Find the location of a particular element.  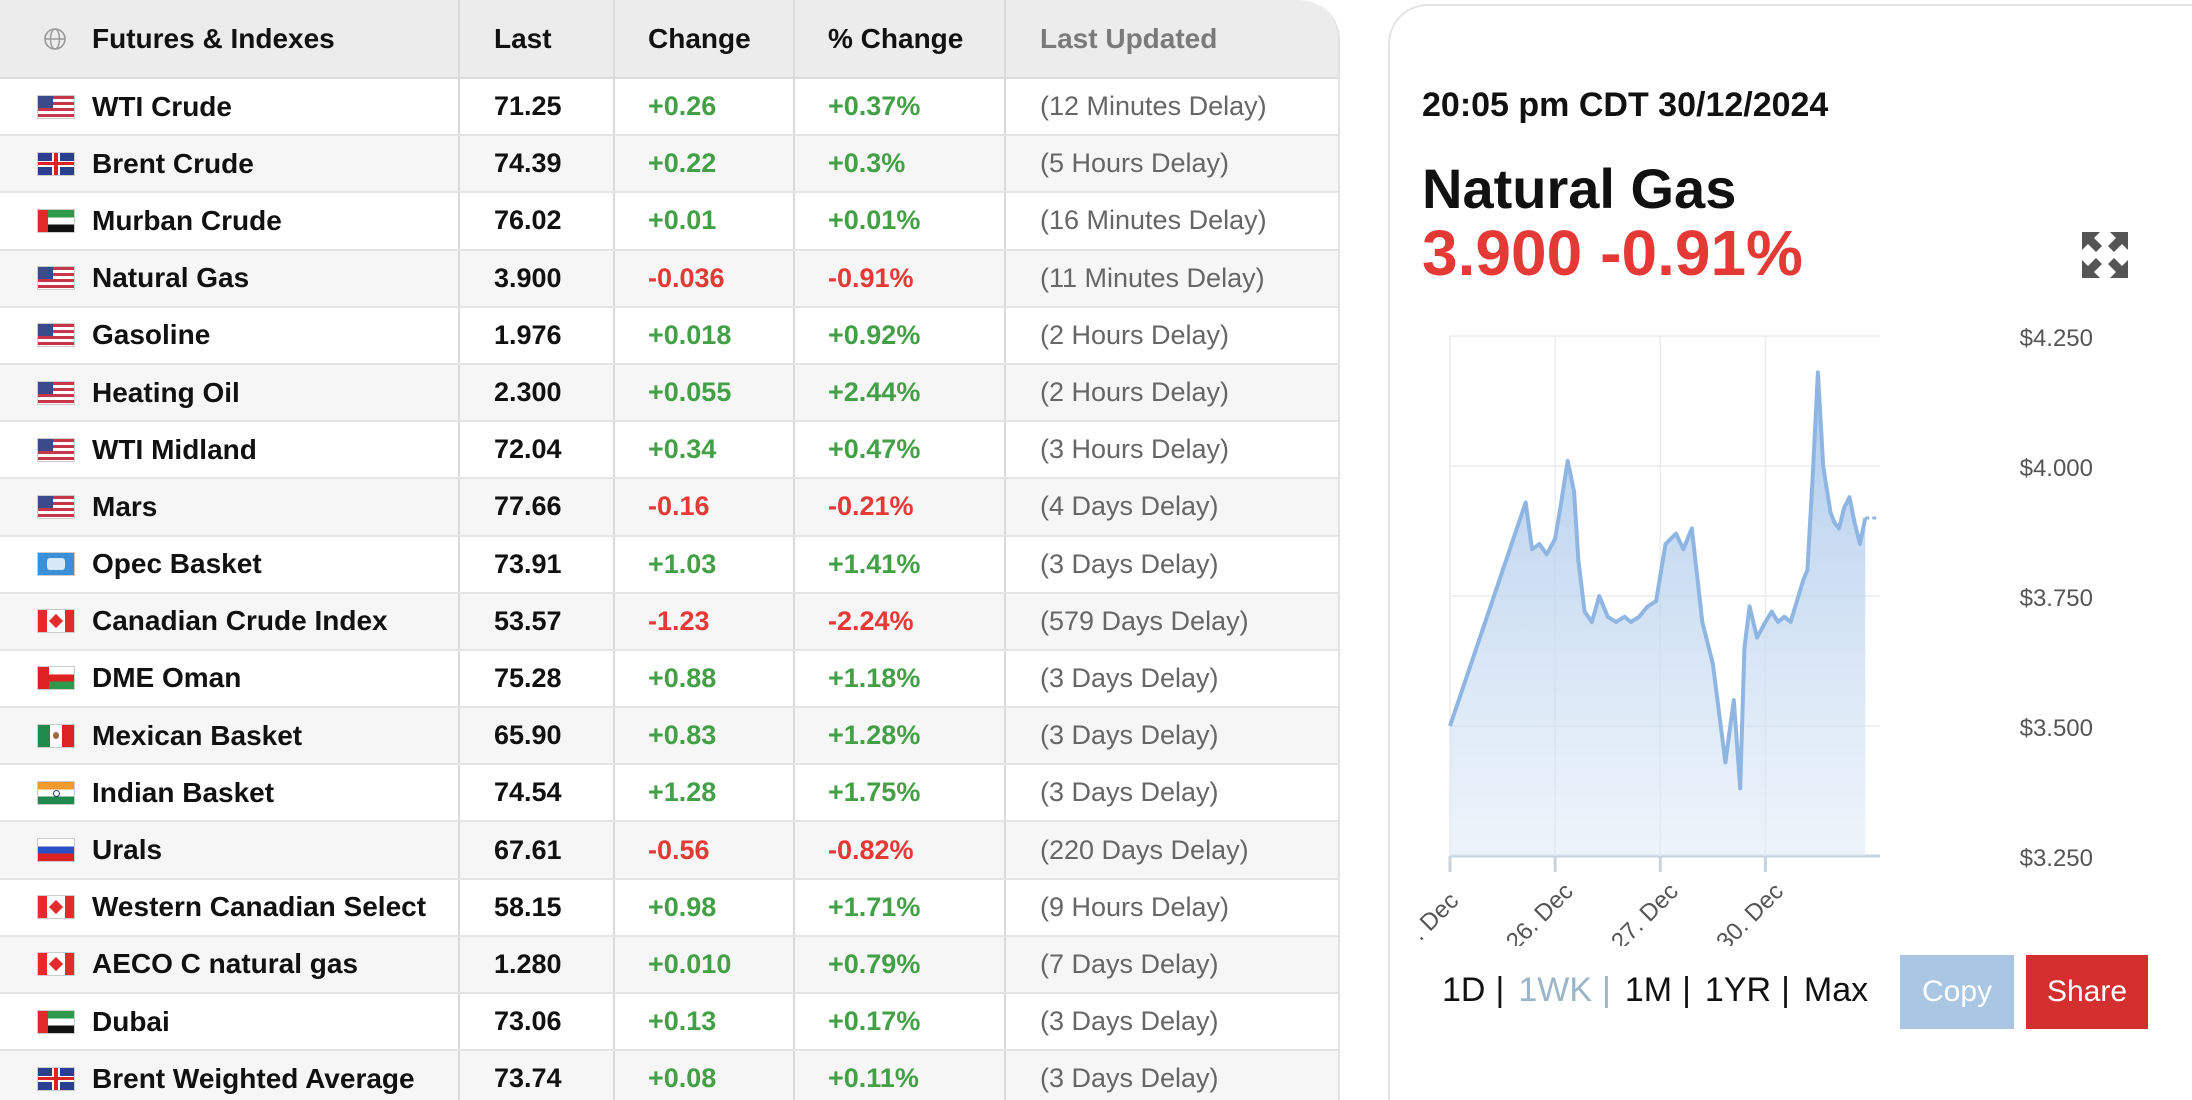

row-last-updated: (5 Hours Delay) is located at coordinates (1135, 163).